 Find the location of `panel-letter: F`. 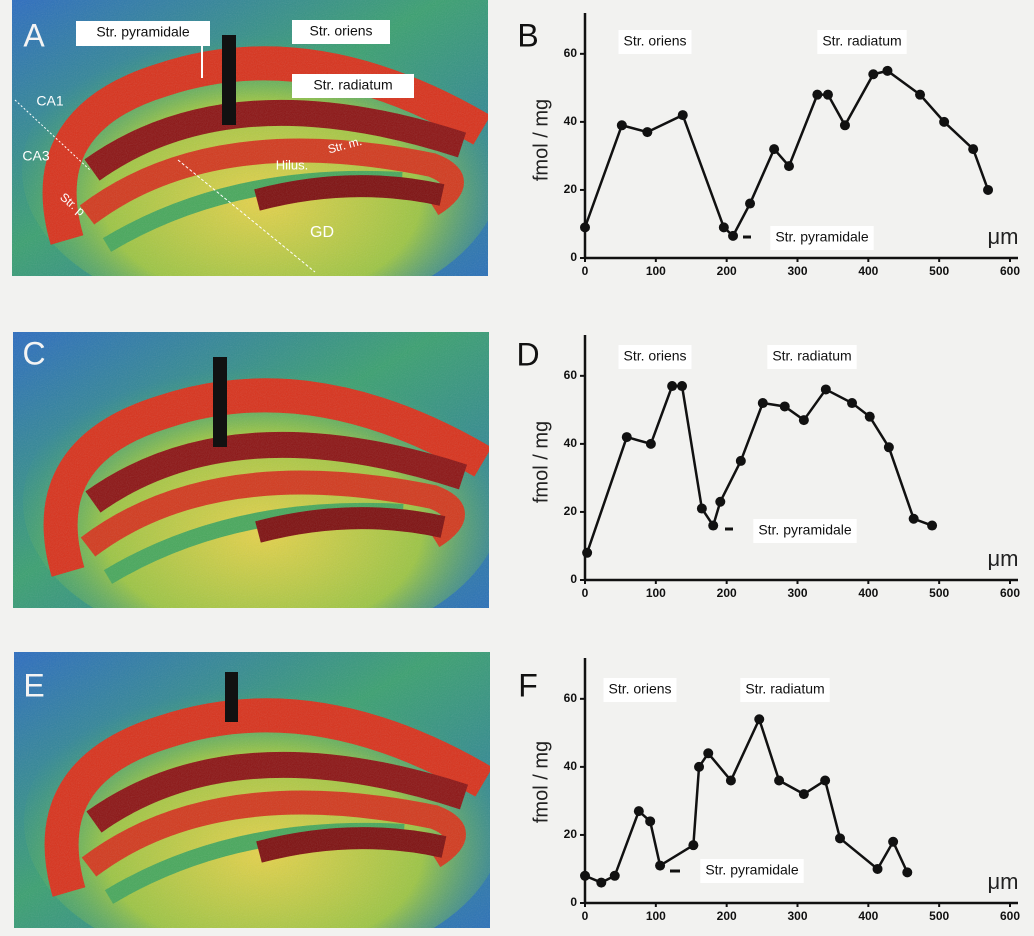

panel-letter: F is located at coordinates (528, 685).